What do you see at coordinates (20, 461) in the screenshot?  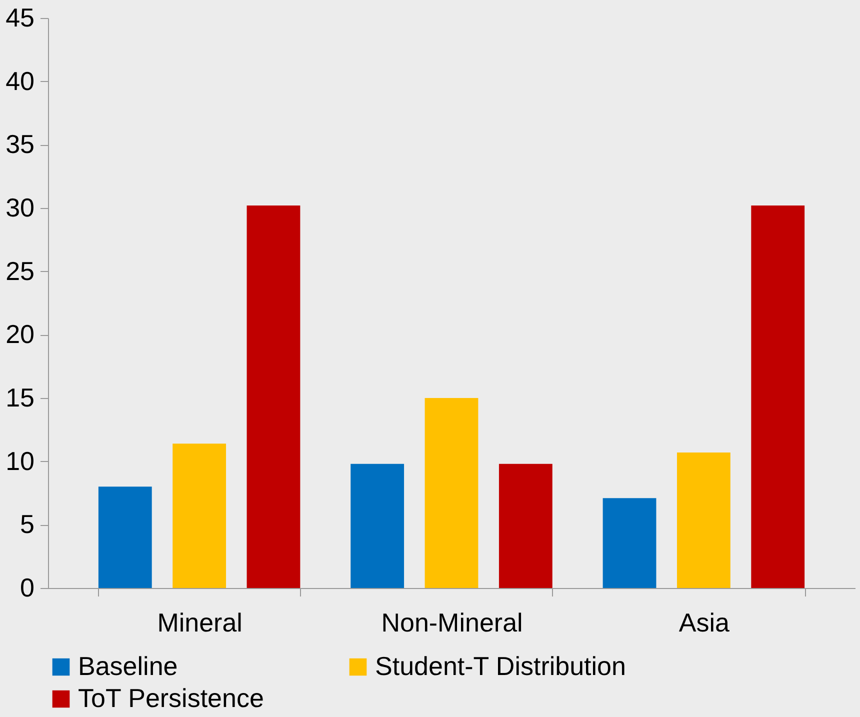 I see `y-tick-label: 10` at bounding box center [20, 461].